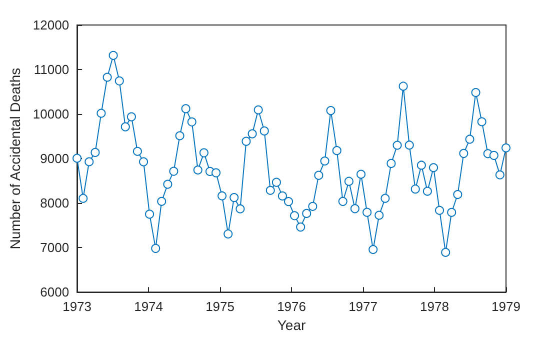 The width and height of the screenshot is (560, 337). I want to click on y-tick-label: 12000, so click(51, 25).